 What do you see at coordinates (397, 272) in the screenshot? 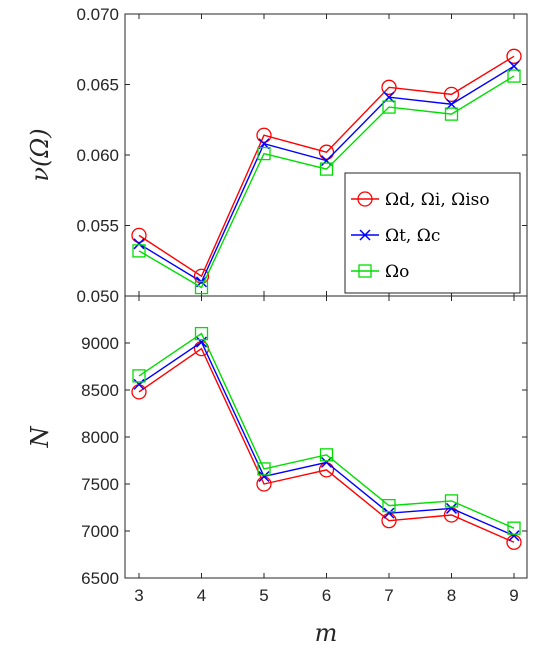
I see `legend-label: Ωo` at bounding box center [397, 272].